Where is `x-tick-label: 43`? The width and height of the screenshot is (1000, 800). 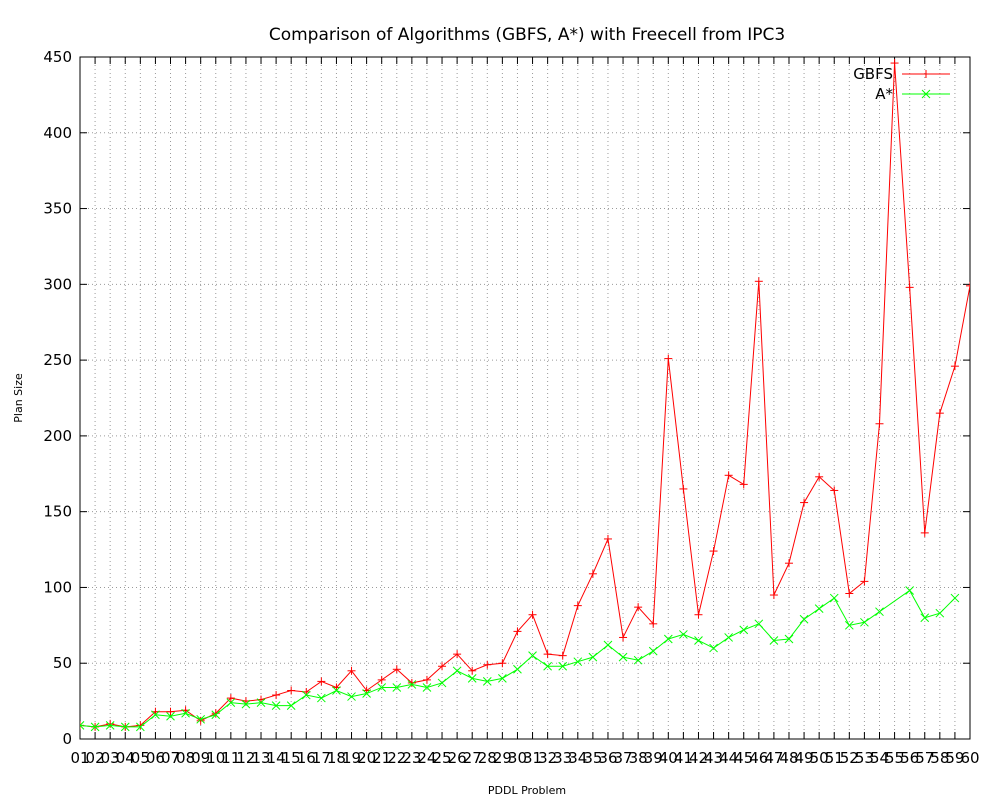 x-tick-label: 43 is located at coordinates (713, 758).